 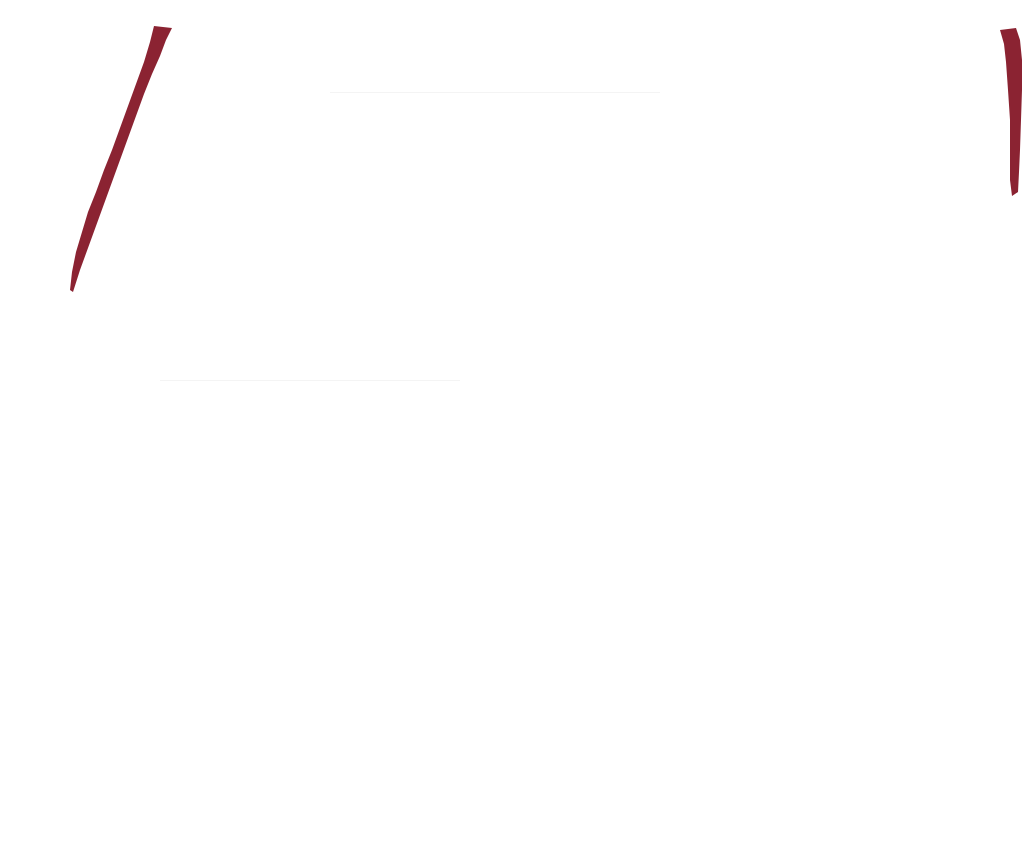 What do you see at coordinates (1011, 112) in the screenshot?
I see `right-brush-stroke` at bounding box center [1011, 112].